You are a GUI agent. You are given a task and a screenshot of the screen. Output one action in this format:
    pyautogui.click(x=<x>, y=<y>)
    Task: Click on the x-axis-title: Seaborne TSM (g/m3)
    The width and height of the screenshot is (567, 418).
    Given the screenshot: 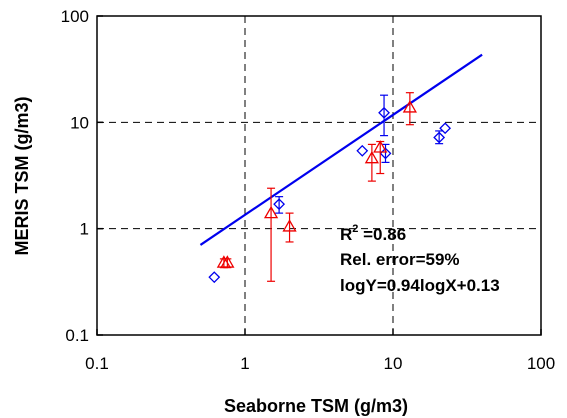 What is the action you would take?
    pyautogui.click(x=316, y=406)
    